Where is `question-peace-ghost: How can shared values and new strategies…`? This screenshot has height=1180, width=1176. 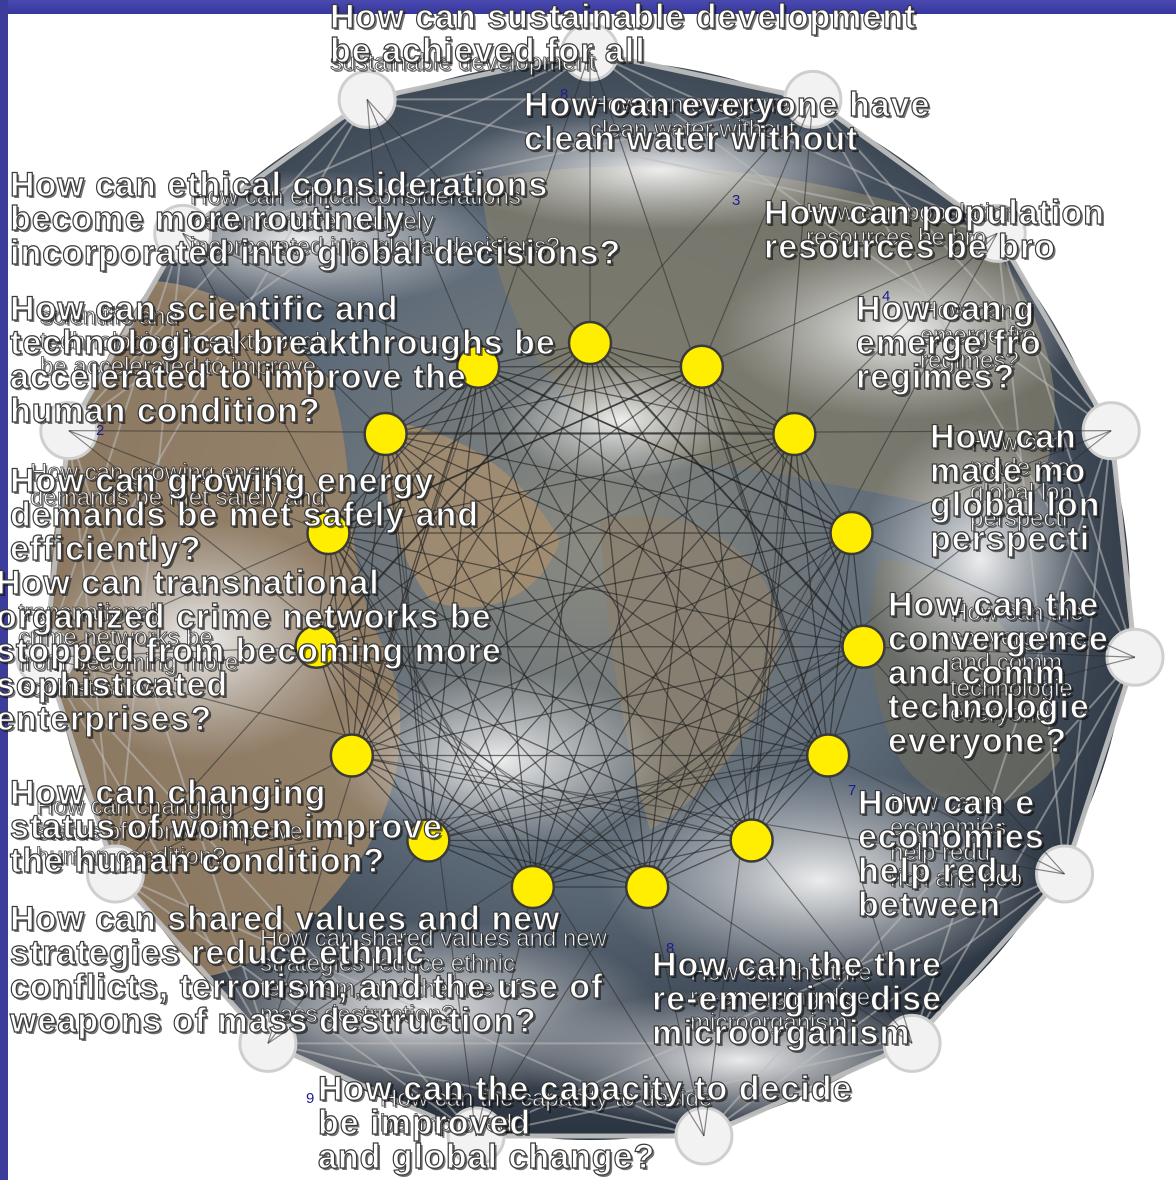 question-peace-ghost: How can shared values and new strategies… is located at coordinates (434, 976).